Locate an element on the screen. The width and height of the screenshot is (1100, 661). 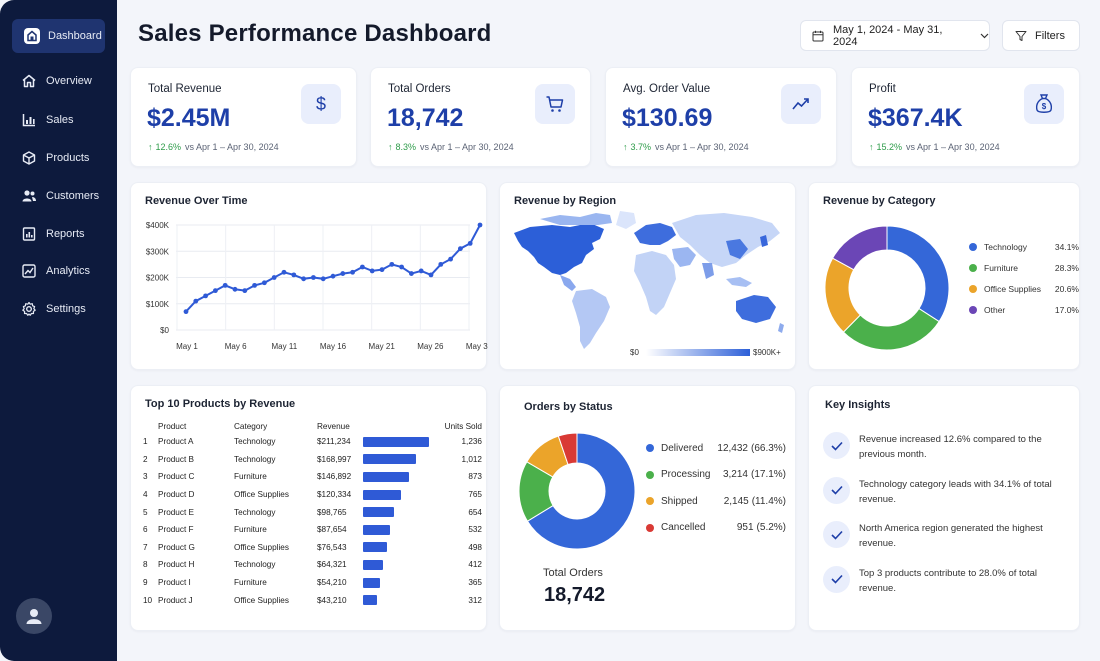
sidebar-item-sales: Sales is located at coordinates (58, 120).